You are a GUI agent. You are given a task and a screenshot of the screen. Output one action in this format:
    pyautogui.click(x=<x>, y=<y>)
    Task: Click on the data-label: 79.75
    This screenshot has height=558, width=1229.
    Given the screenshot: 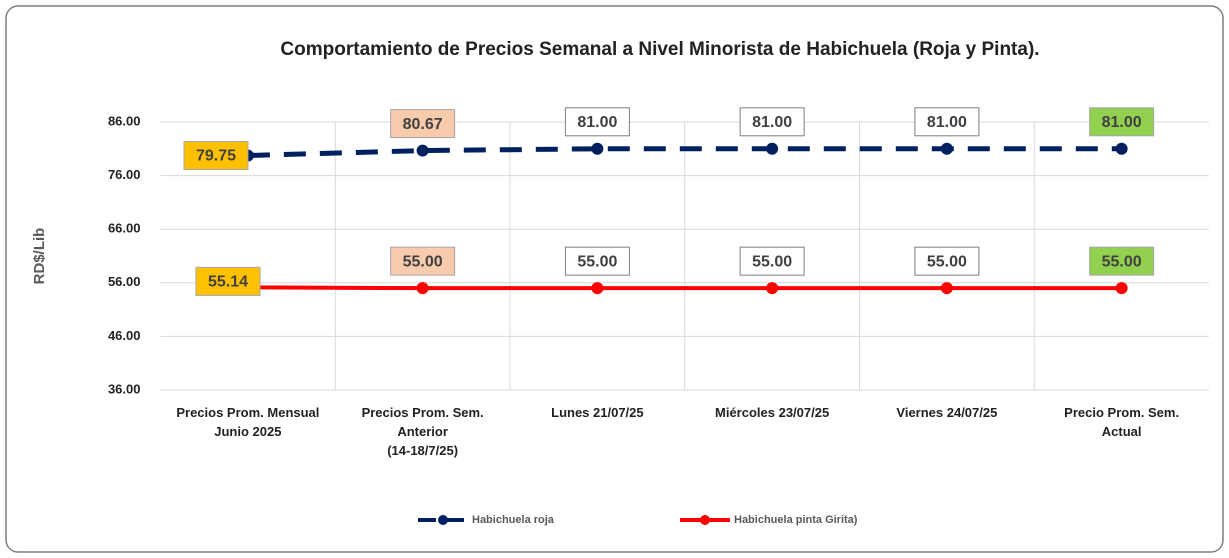 What is the action you would take?
    pyautogui.click(x=216, y=156)
    